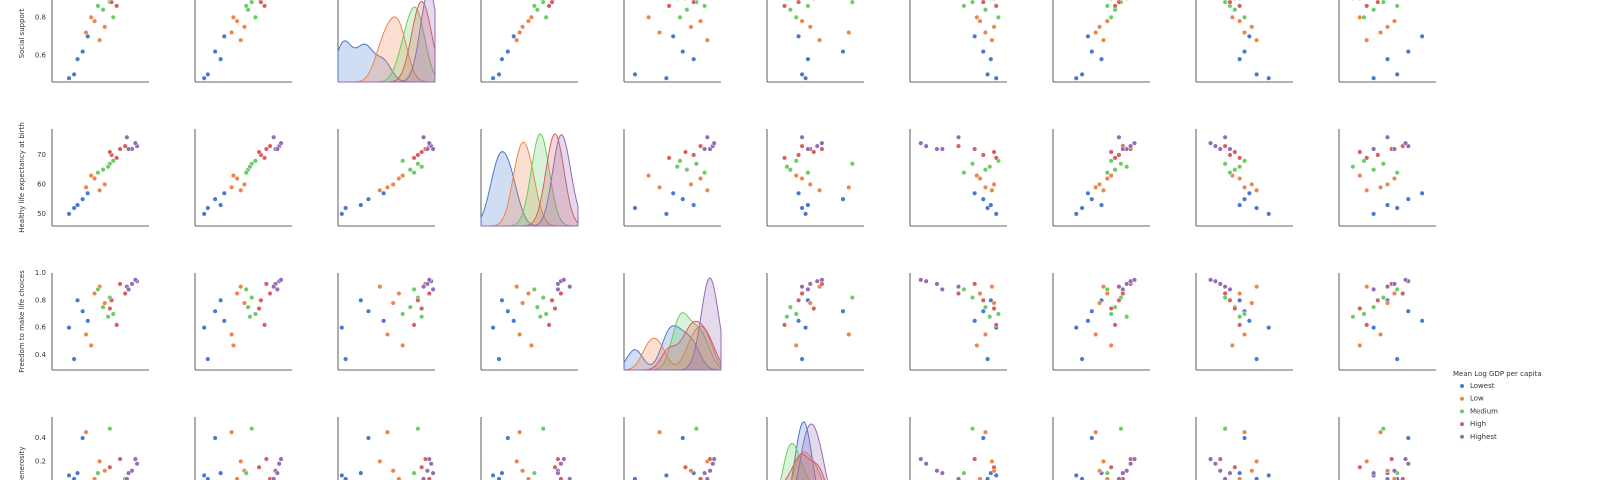 This screenshot has height=480, width=1600. Describe the element at coordinates (41, 328) in the screenshot. I see `y-tick-label: 0.6` at that location.